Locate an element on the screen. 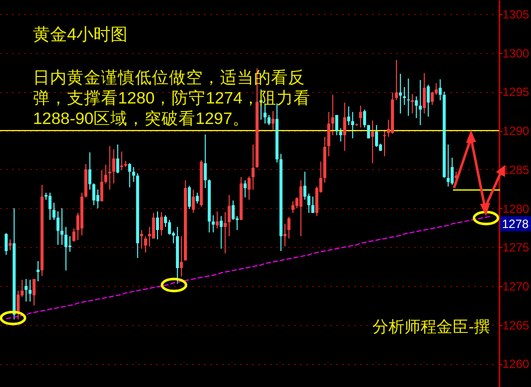 The width and height of the screenshot is (531, 387). text: 黄金4小时图 is located at coordinates (80, 34).